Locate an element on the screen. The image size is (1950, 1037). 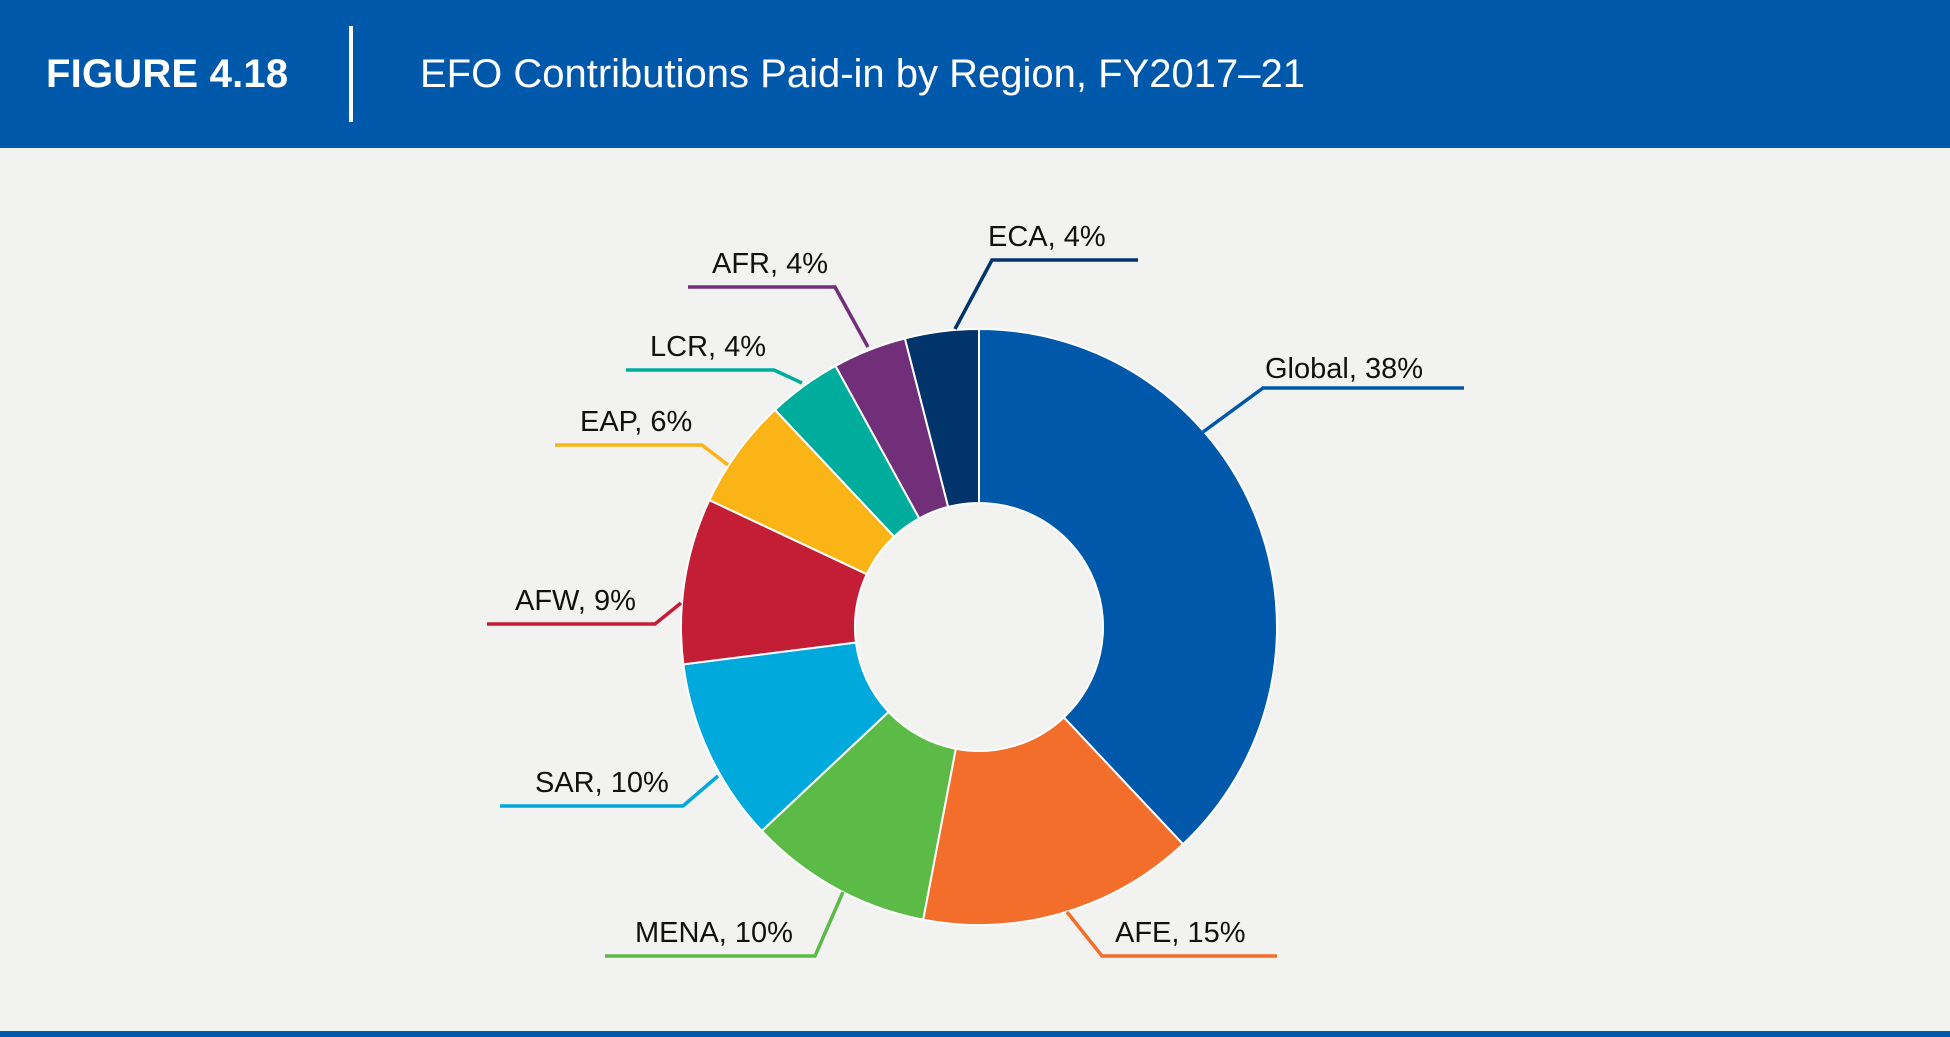
leader-line-afe is located at coordinates (1171, 934).